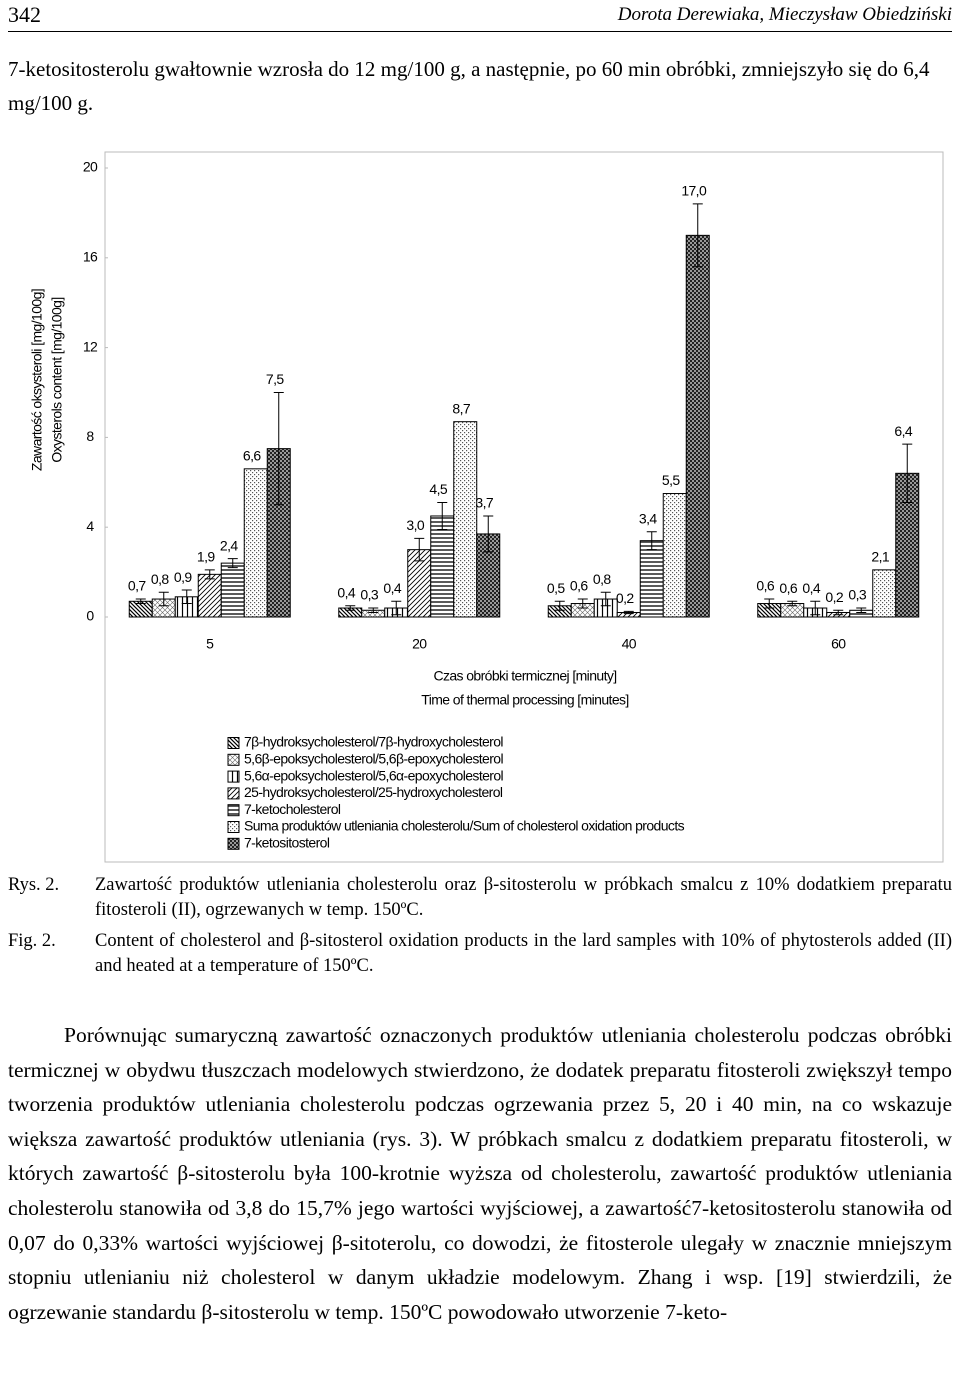 The image size is (960, 1393). Describe the element at coordinates (292, 809) in the screenshot. I see `legend-label: 7-ketocholesterol` at that location.